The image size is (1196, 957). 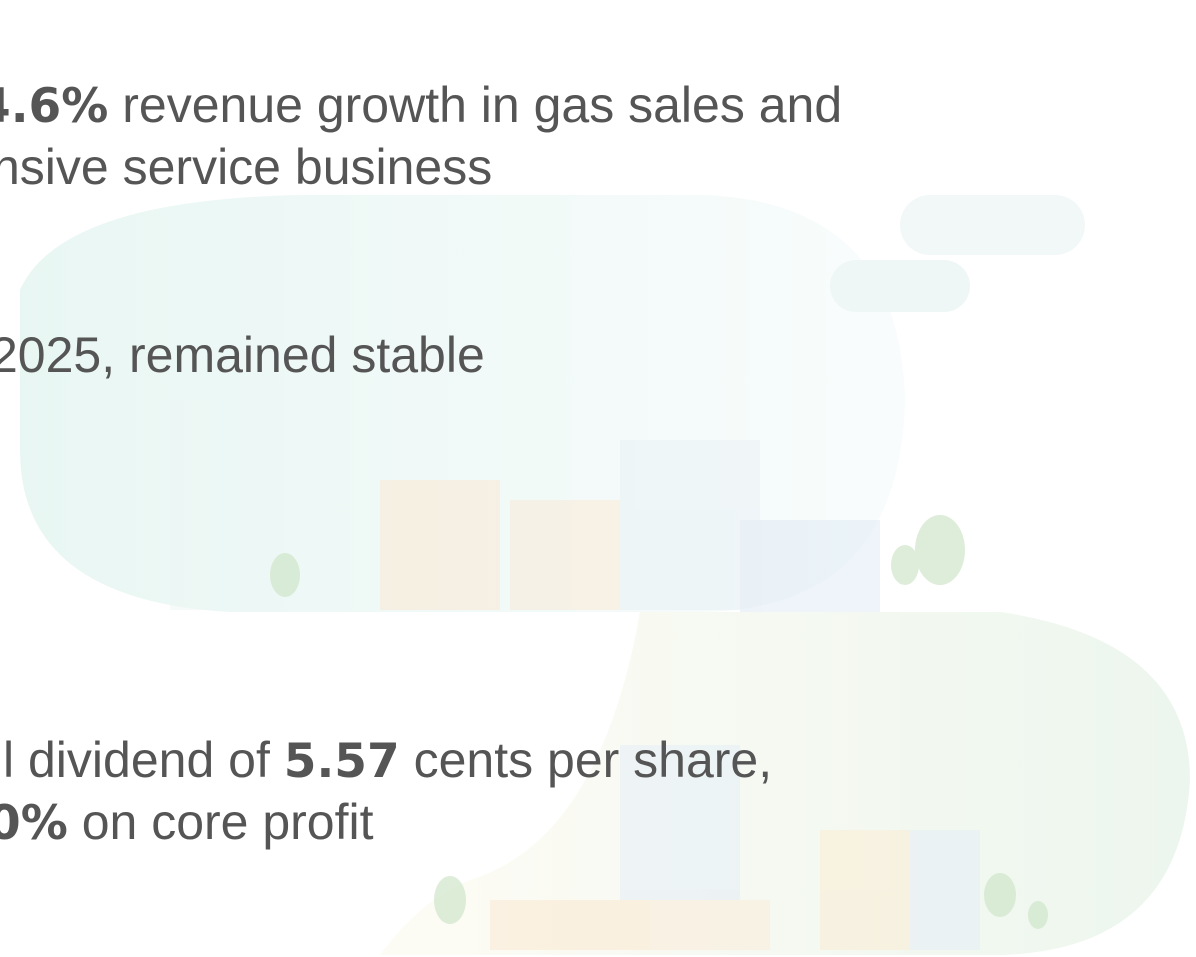 I want to click on text: 2025, remained stable, so click(x=242, y=355).